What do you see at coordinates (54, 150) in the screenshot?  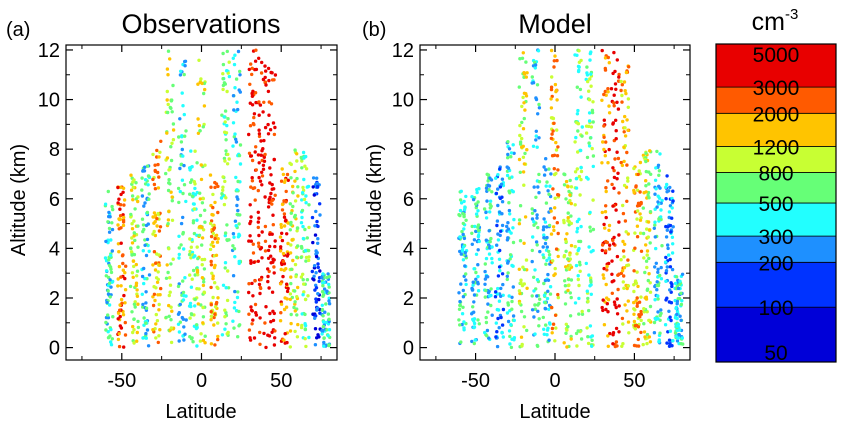 I see `y-tick-label: 8` at bounding box center [54, 150].